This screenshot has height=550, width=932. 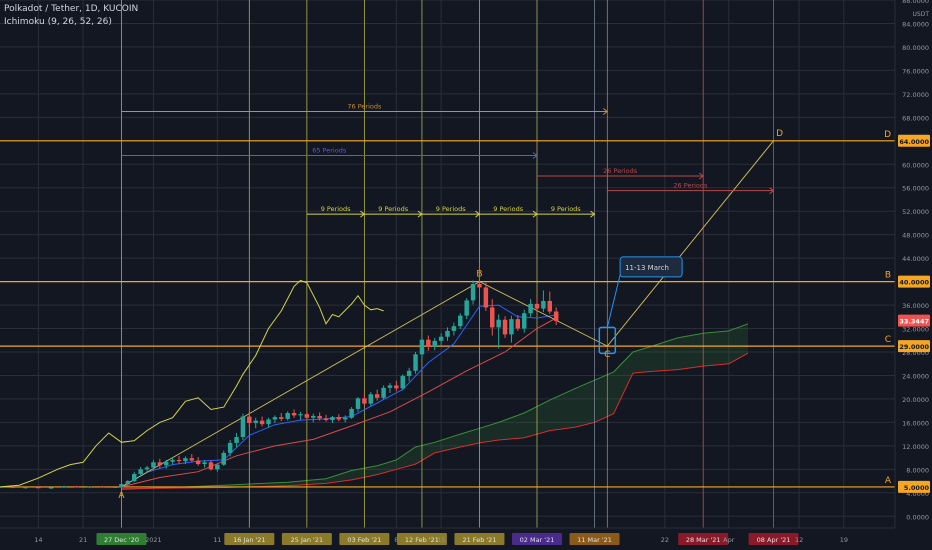 I want to click on time-tick-label: 21 Feb '21, so click(x=479, y=540).